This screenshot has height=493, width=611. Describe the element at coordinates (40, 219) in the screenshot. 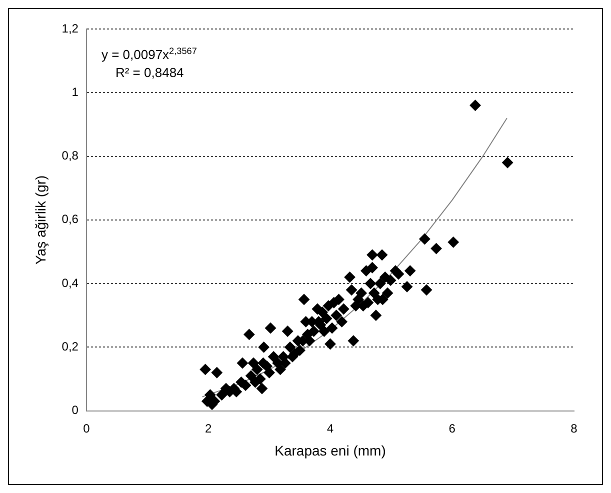

I see `y-axis-title: Yaş ağirlik (gr)` at that location.